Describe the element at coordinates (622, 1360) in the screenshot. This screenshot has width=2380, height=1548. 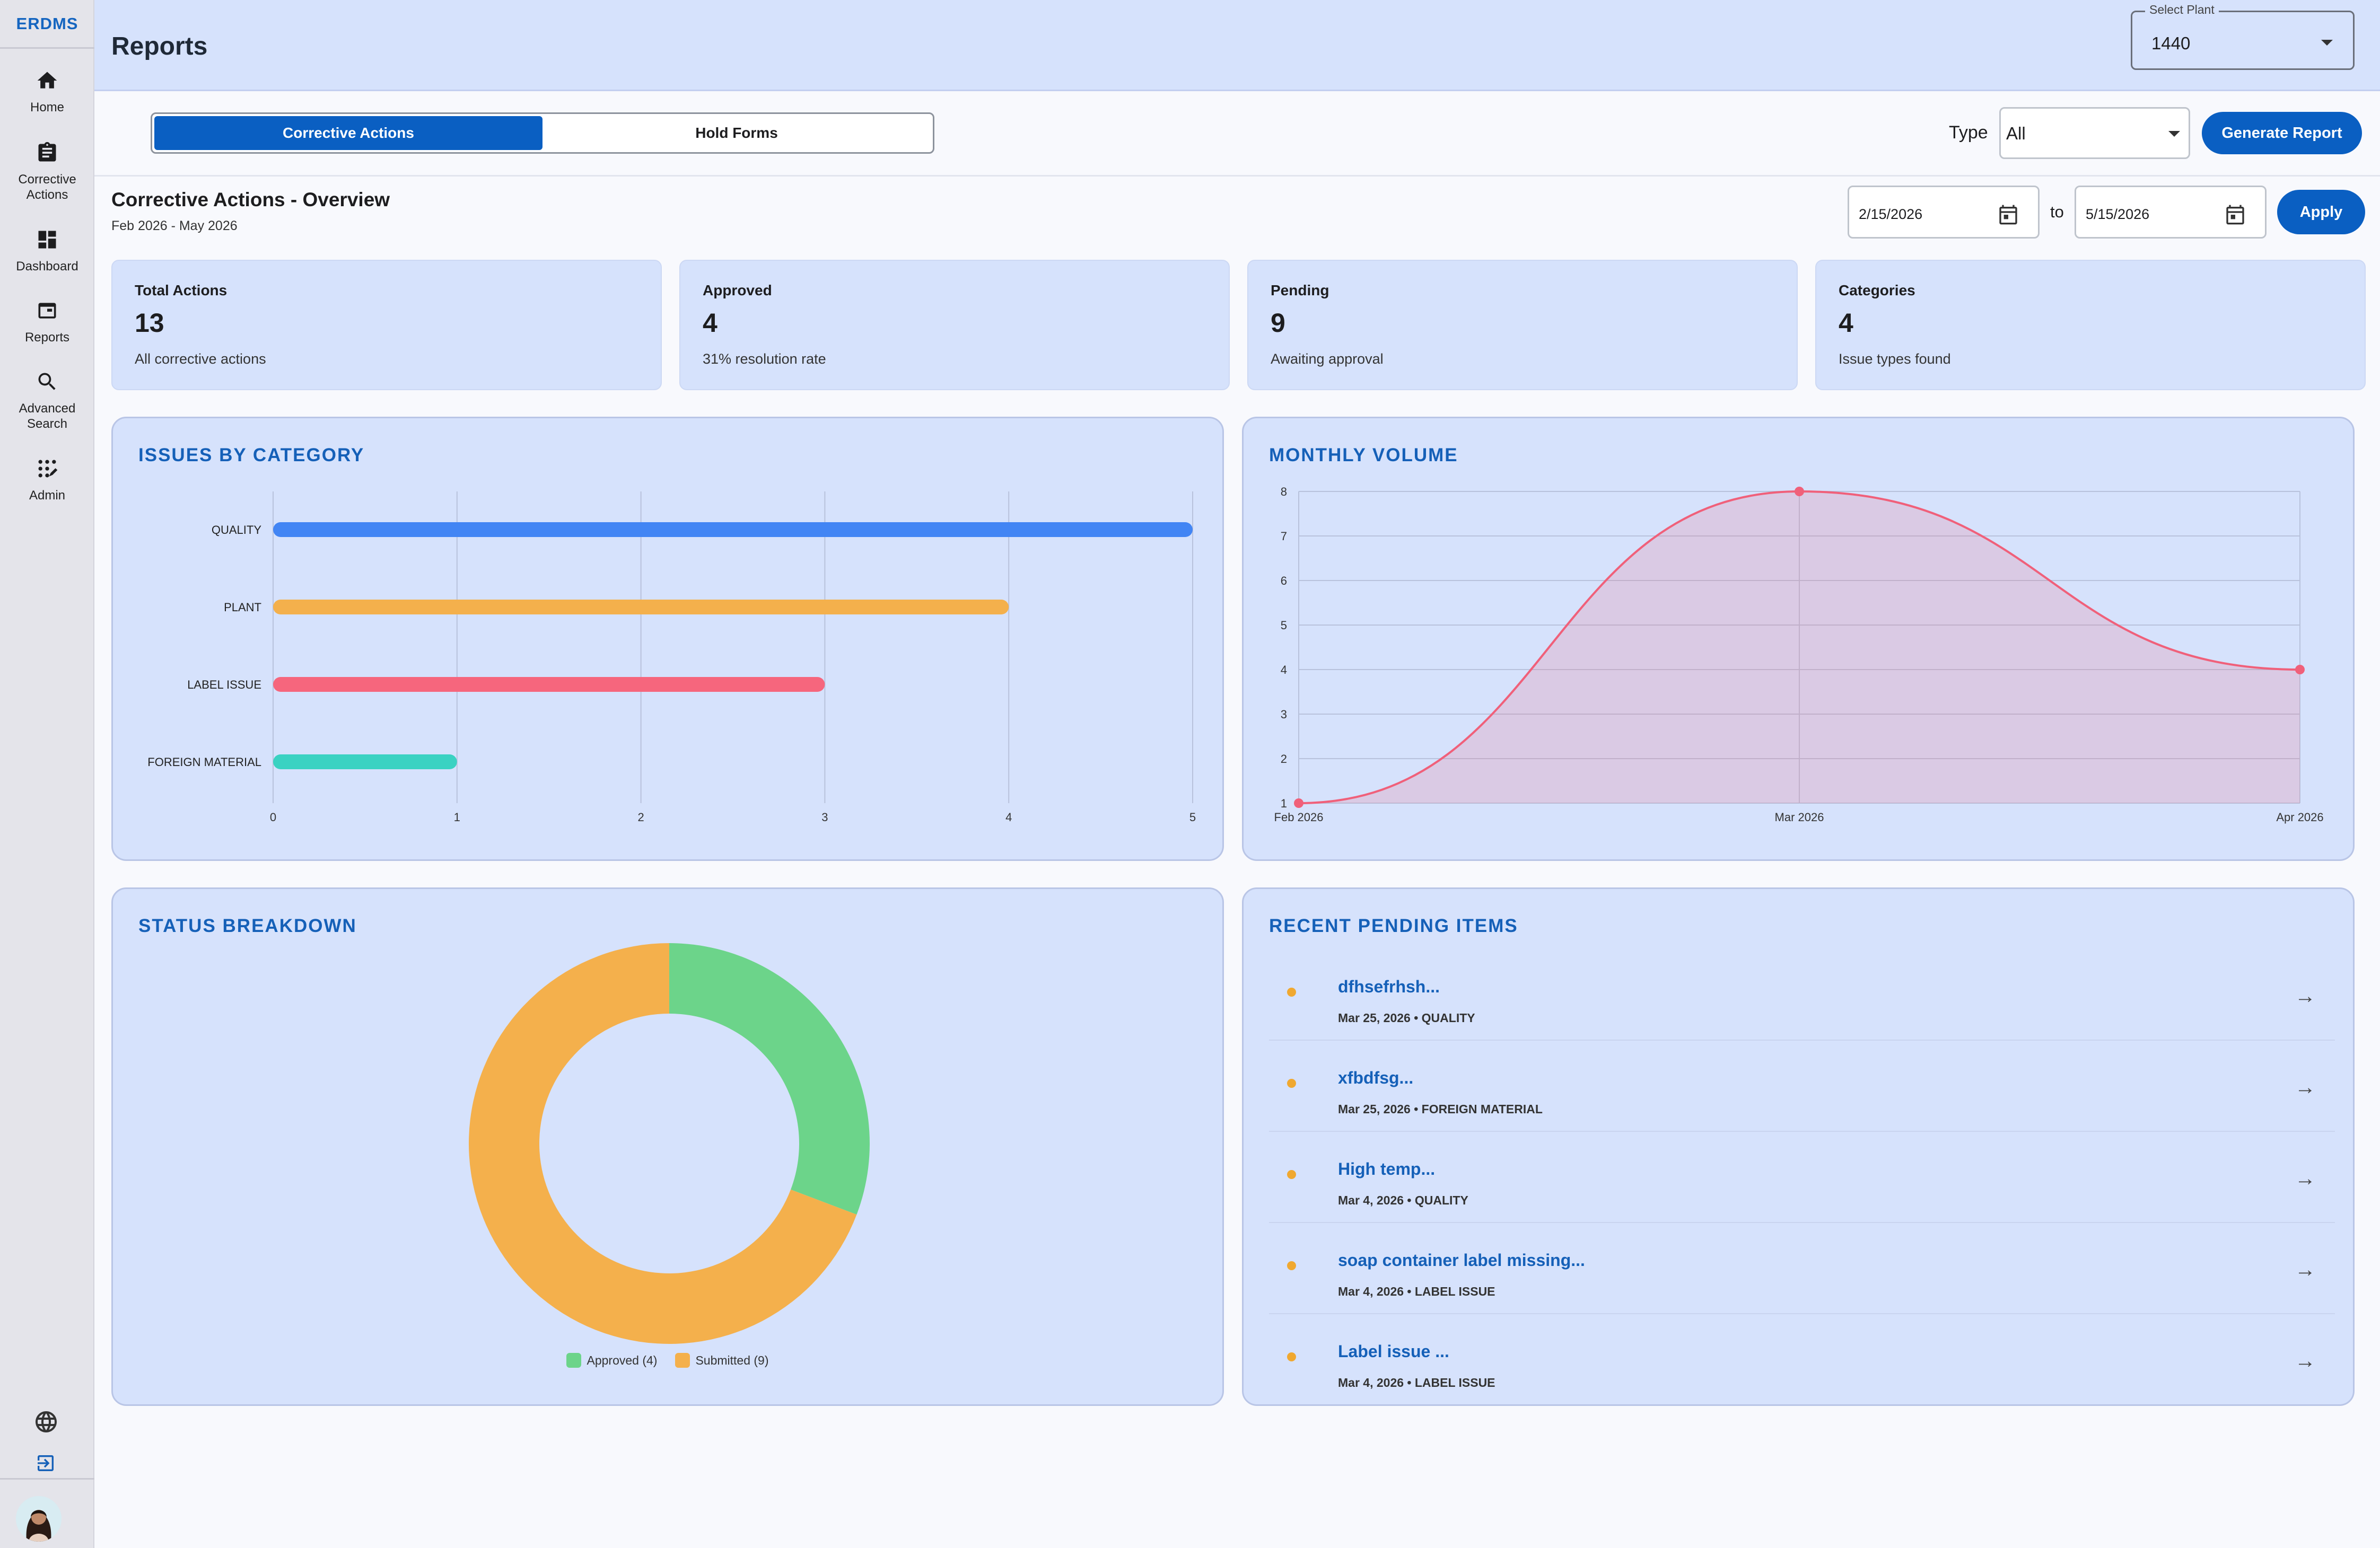
I see `legend-label: Approved (4)` at that location.